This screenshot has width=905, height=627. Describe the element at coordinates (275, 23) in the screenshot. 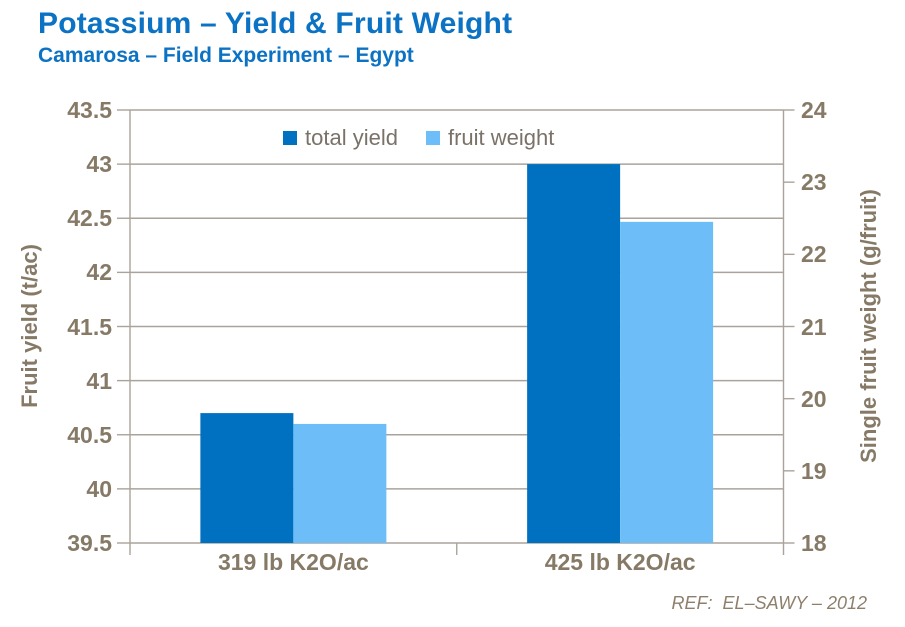

I see `chart-title: Potassium – Yield & Fruit Weight` at that location.